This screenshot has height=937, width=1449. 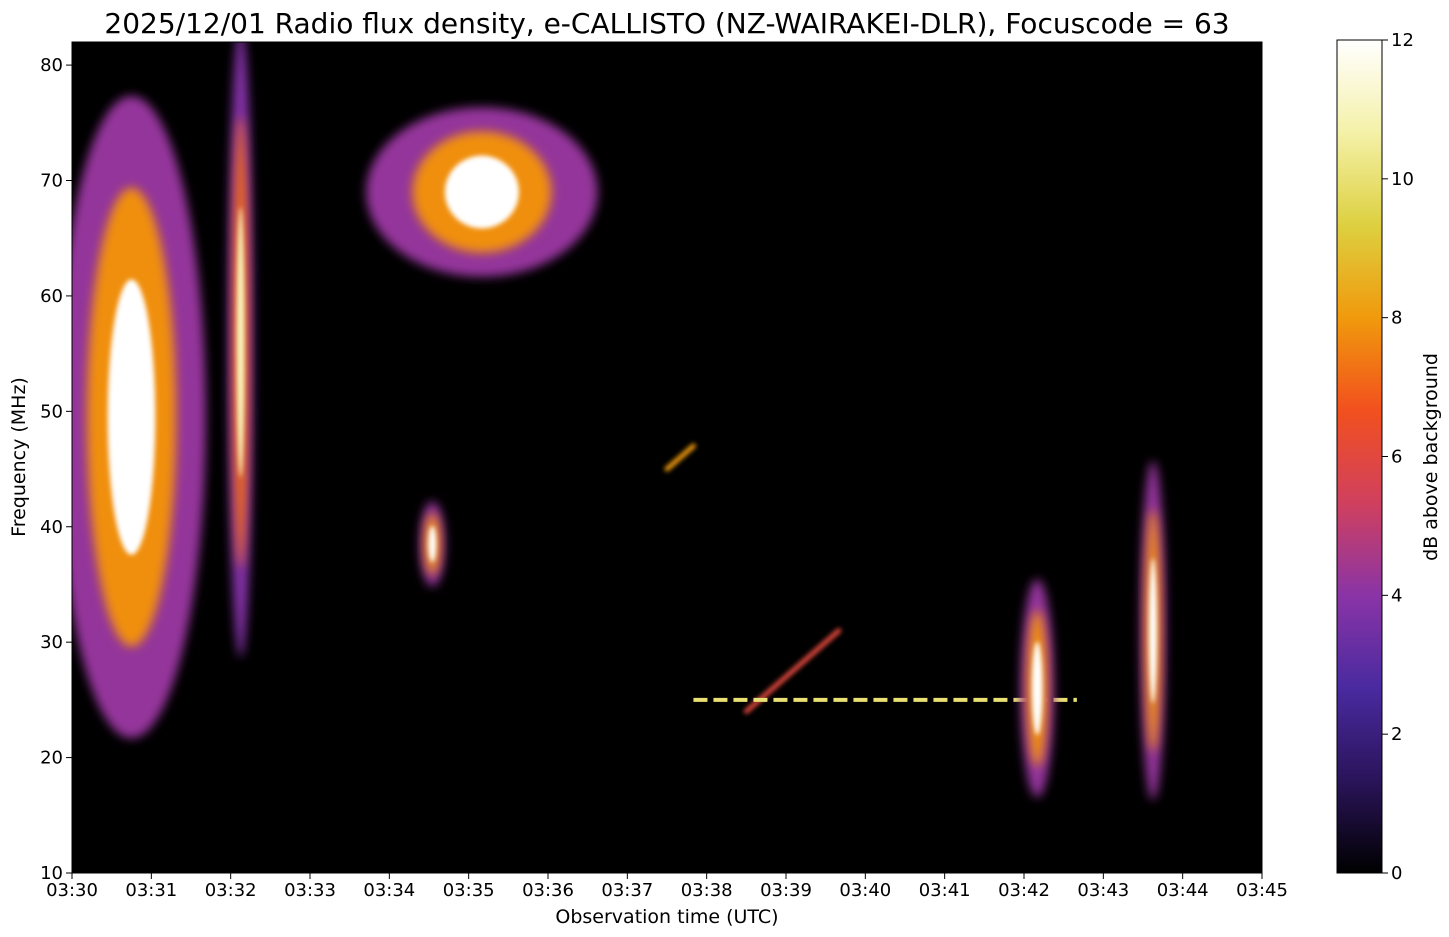 What do you see at coordinates (469, 890) in the screenshot?
I see `x-tick-label: 03:35` at bounding box center [469, 890].